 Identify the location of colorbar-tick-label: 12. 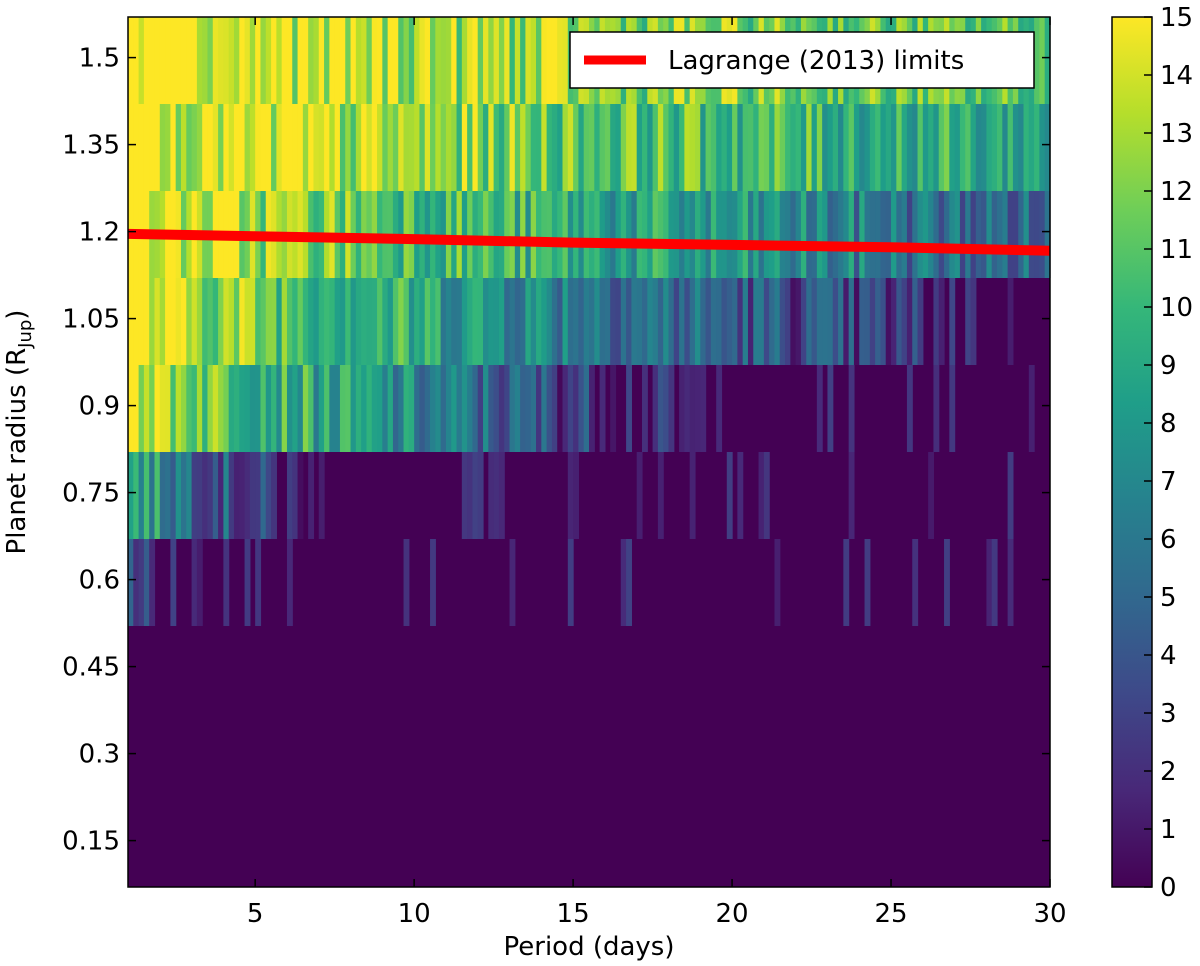
(1176, 192).